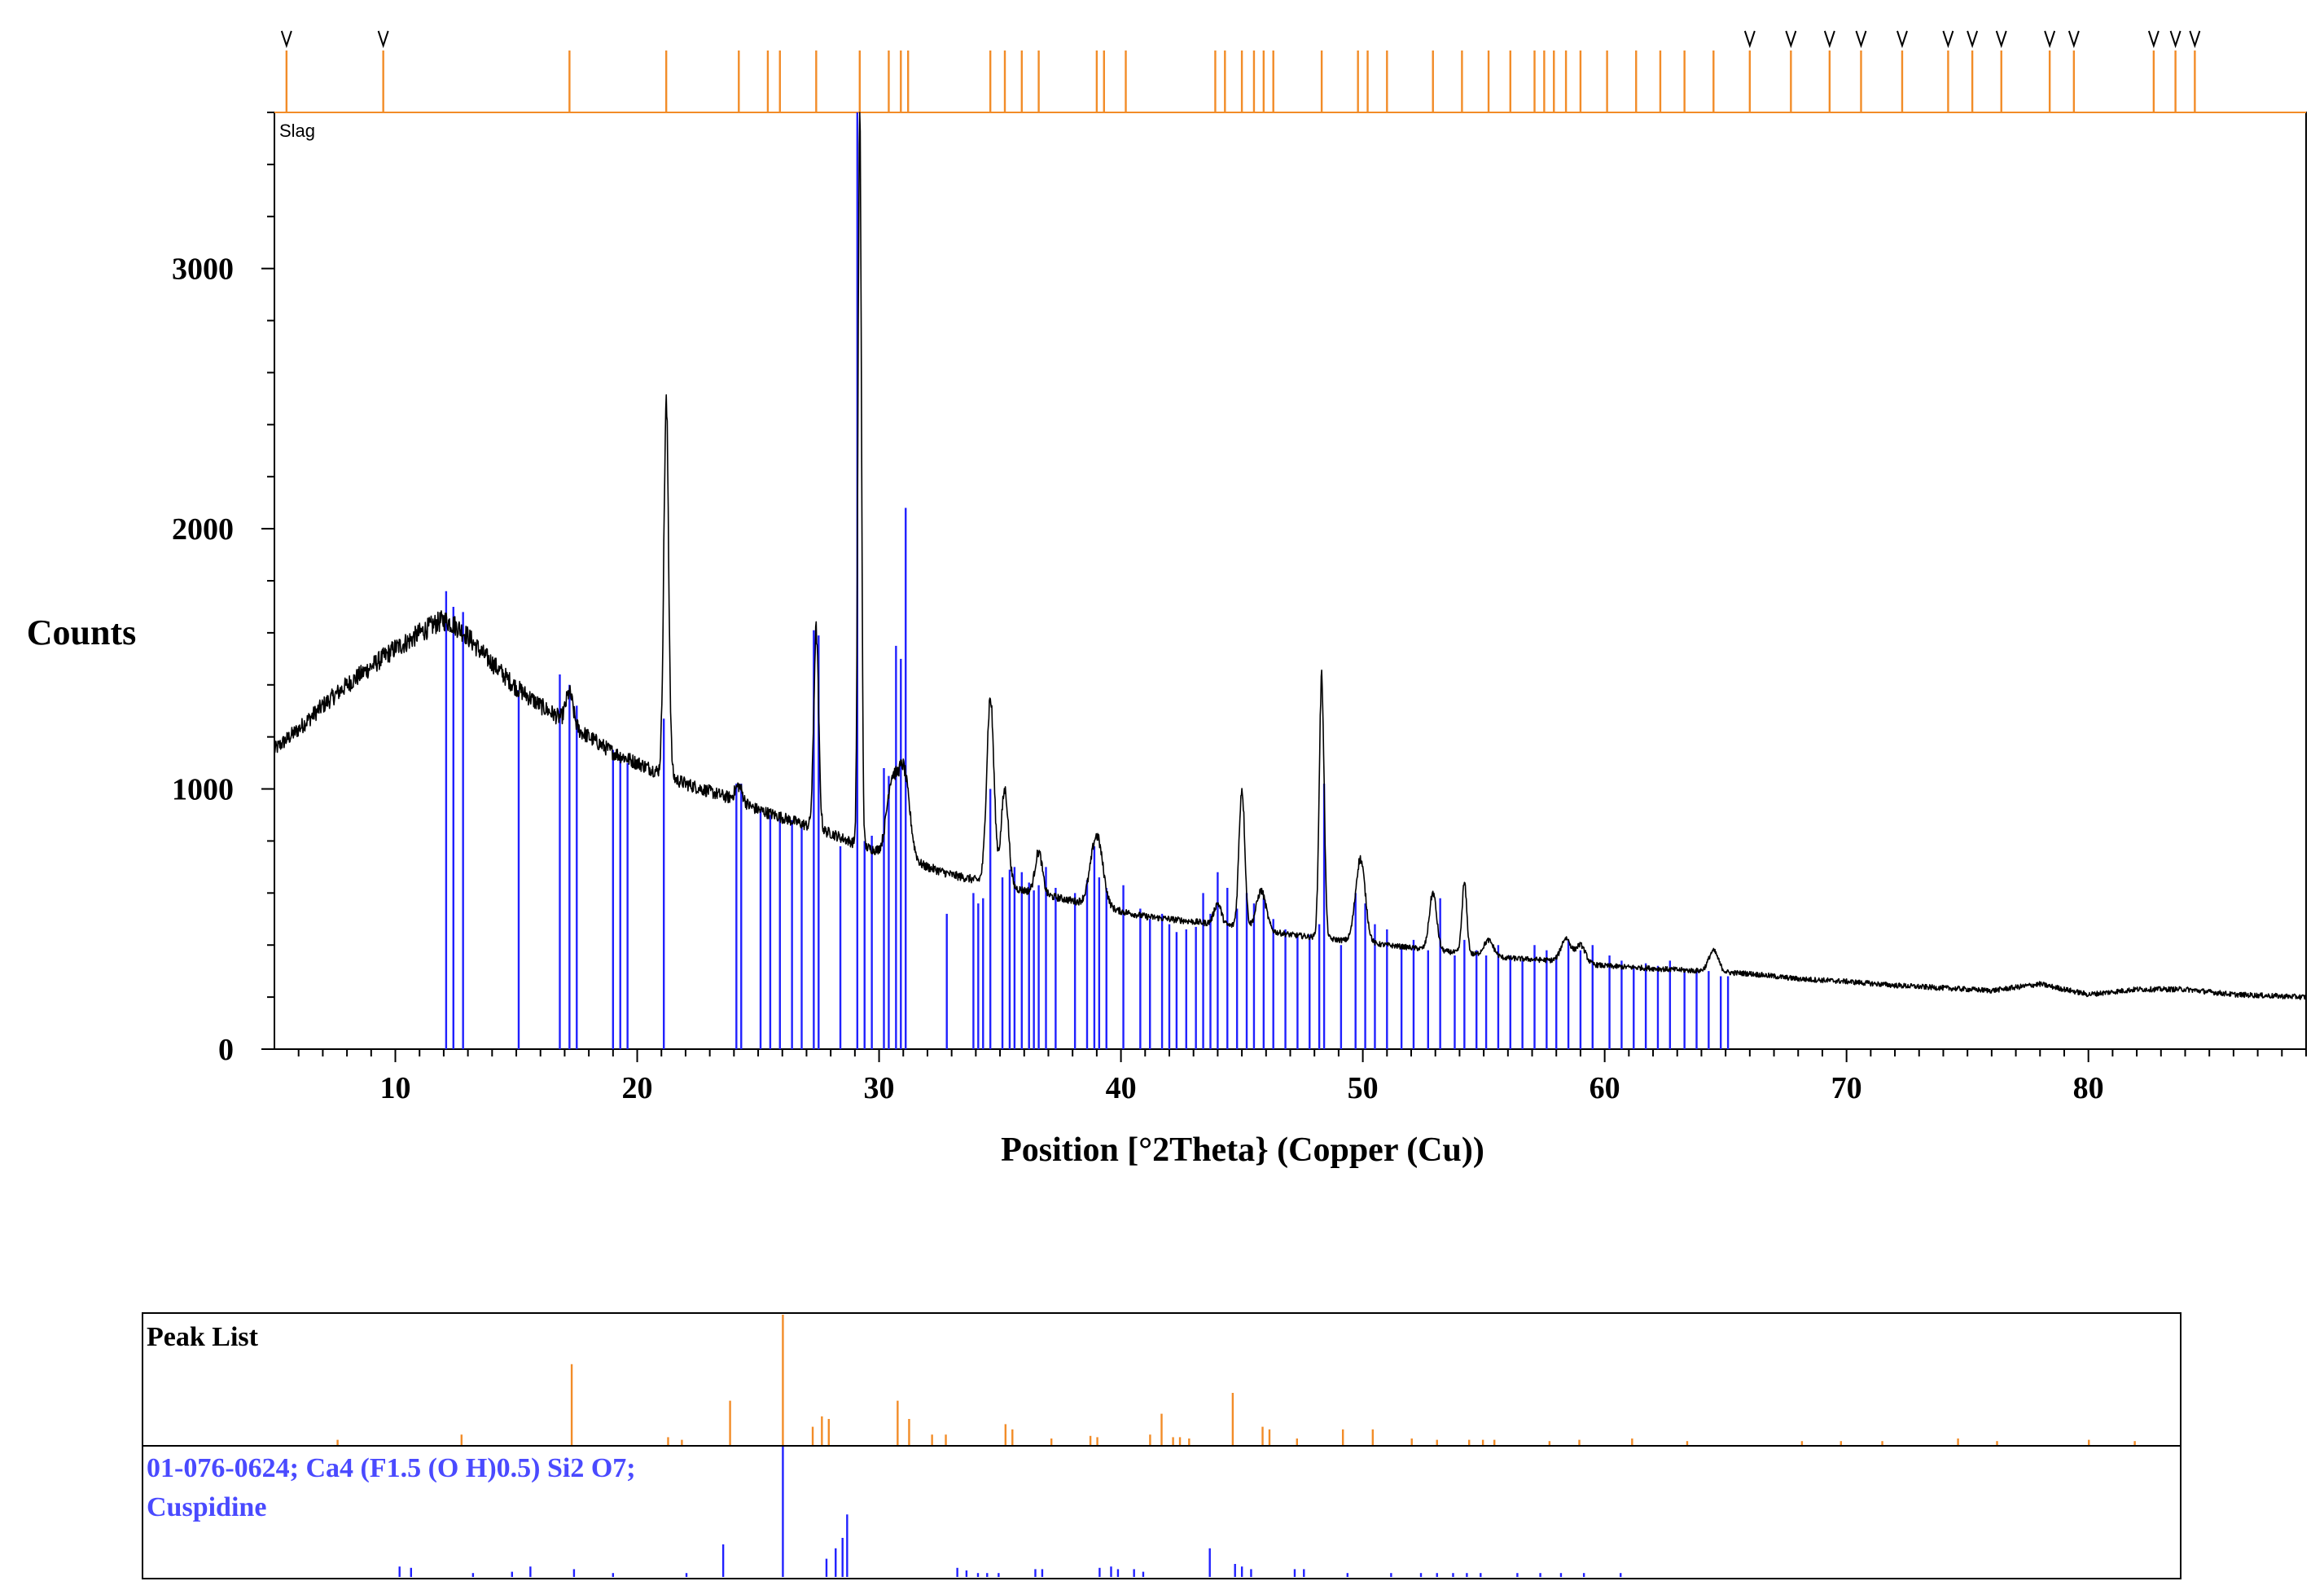 This screenshot has height=1590, width=2324. Describe the element at coordinates (391, 1468) in the screenshot. I see `reference-label-line1: 01-076-0624; Ca4 (F1.5 (O H)0.5) Si2 O7;` at that location.